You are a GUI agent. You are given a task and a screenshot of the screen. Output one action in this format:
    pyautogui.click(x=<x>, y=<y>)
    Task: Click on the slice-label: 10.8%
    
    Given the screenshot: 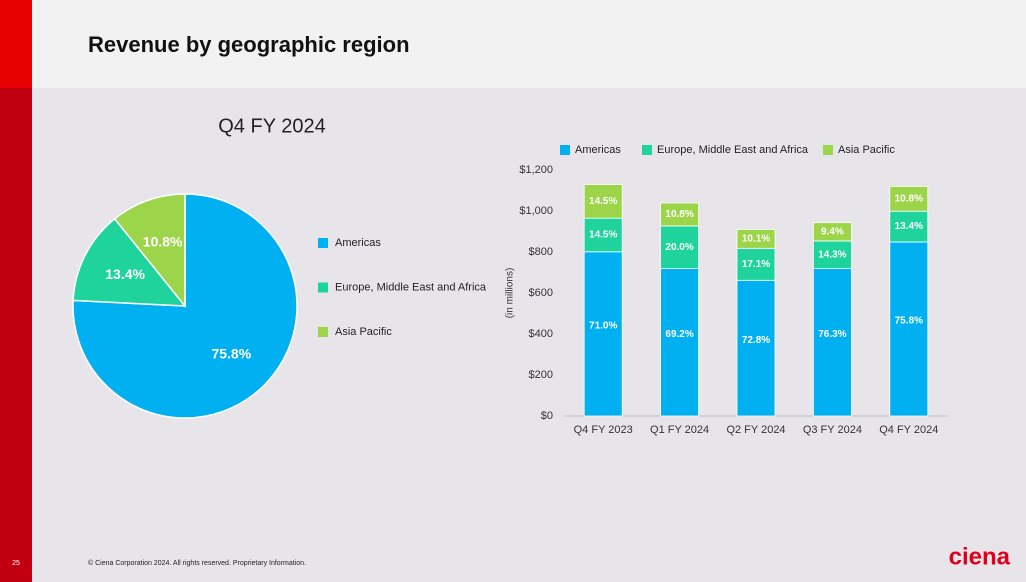 What is the action you would take?
    pyautogui.click(x=163, y=241)
    